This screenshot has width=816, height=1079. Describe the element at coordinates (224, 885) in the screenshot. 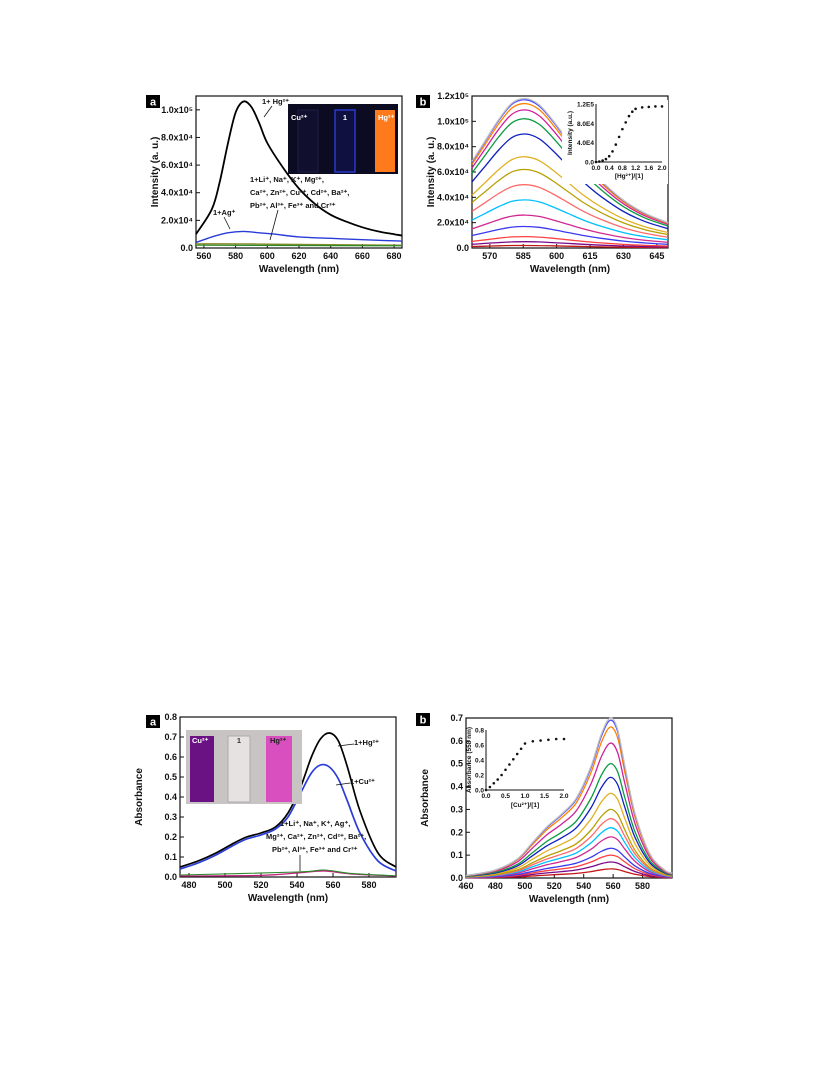

I see `figures.2.chart_data-x-tick-label: 500` at that location.